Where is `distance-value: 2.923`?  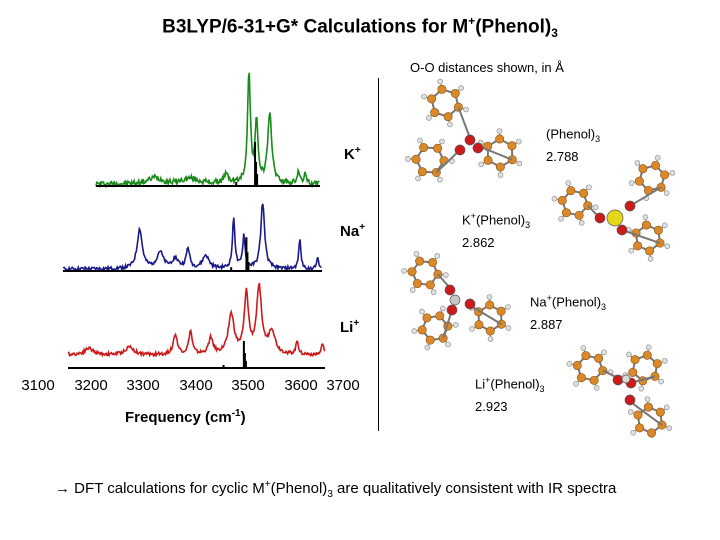
distance-value: 2.923 is located at coordinates (491, 406).